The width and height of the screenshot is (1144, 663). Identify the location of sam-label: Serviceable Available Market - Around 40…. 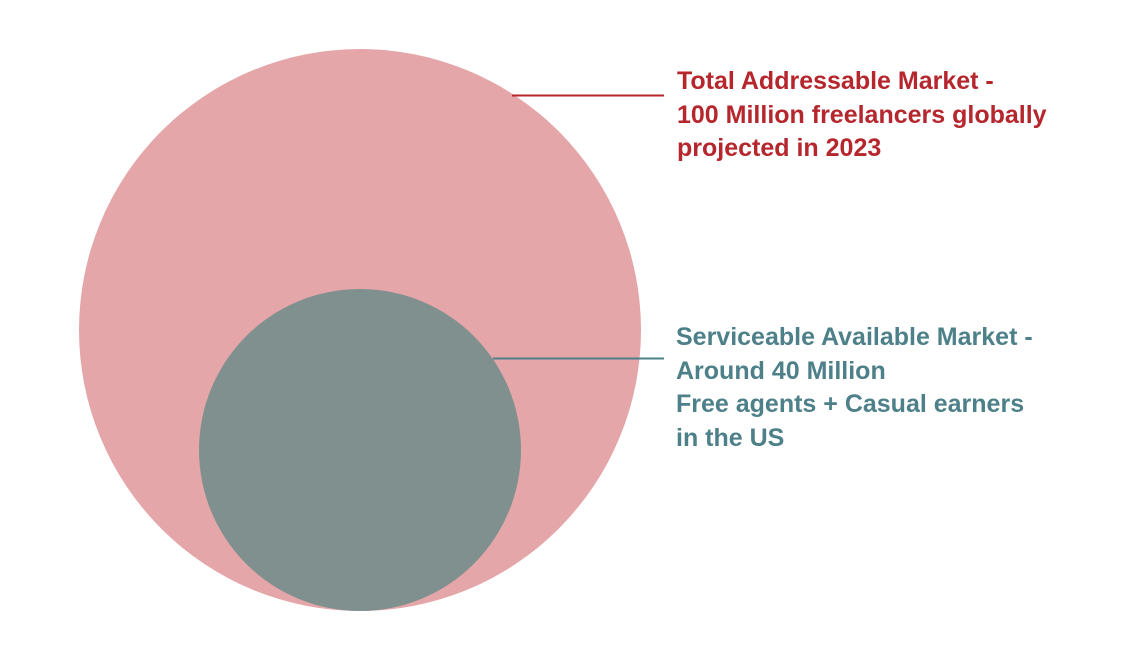
(854, 388).